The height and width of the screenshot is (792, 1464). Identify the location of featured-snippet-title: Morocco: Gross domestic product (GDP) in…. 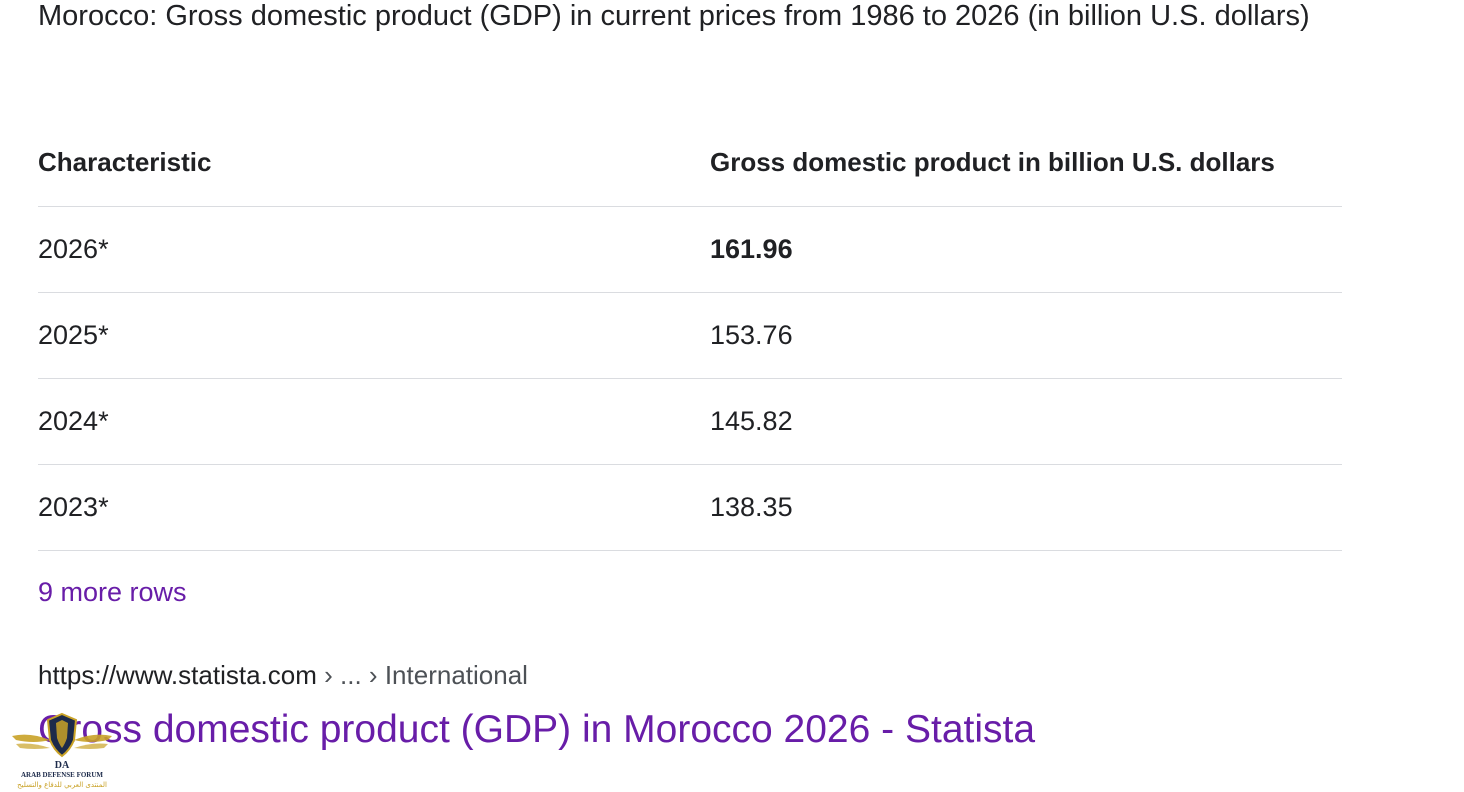
(674, 16).